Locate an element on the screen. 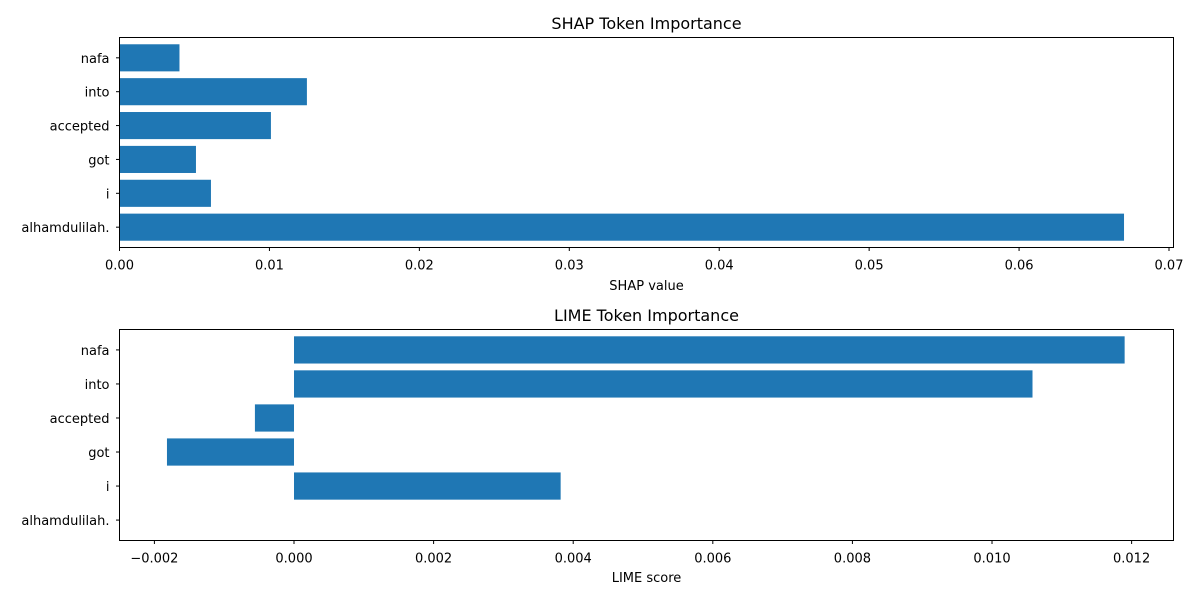 The height and width of the screenshot is (600, 1200). lime-x-tick-label-3: 0.004 is located at coordinates (573, 559).